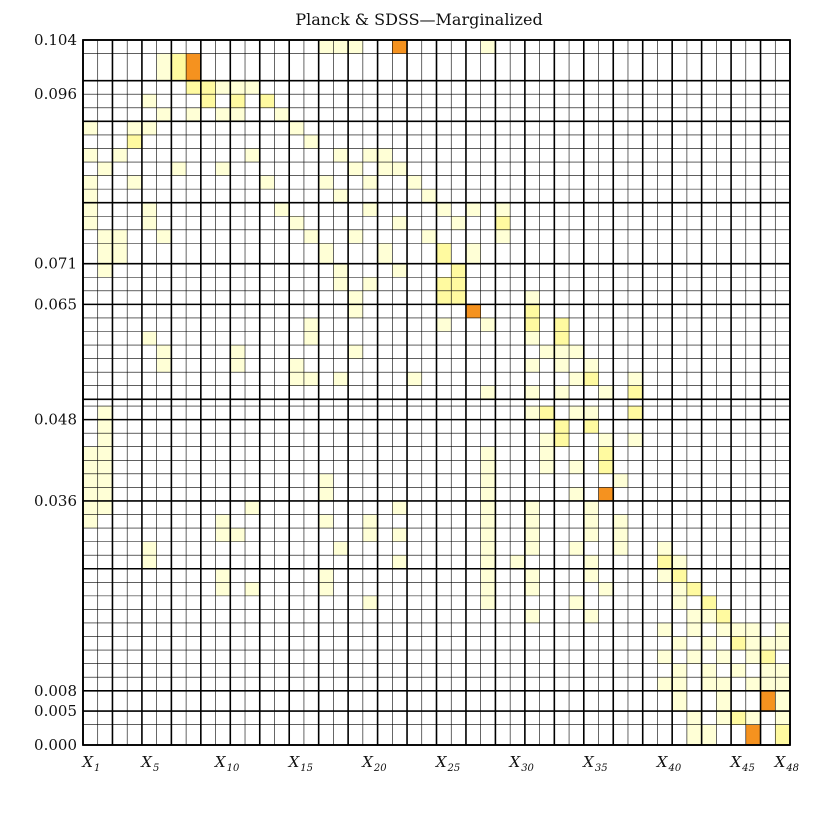  Describe the element at coordinates (522, 763) in the screenshot. I see `x-tick-label: X30` at that location.